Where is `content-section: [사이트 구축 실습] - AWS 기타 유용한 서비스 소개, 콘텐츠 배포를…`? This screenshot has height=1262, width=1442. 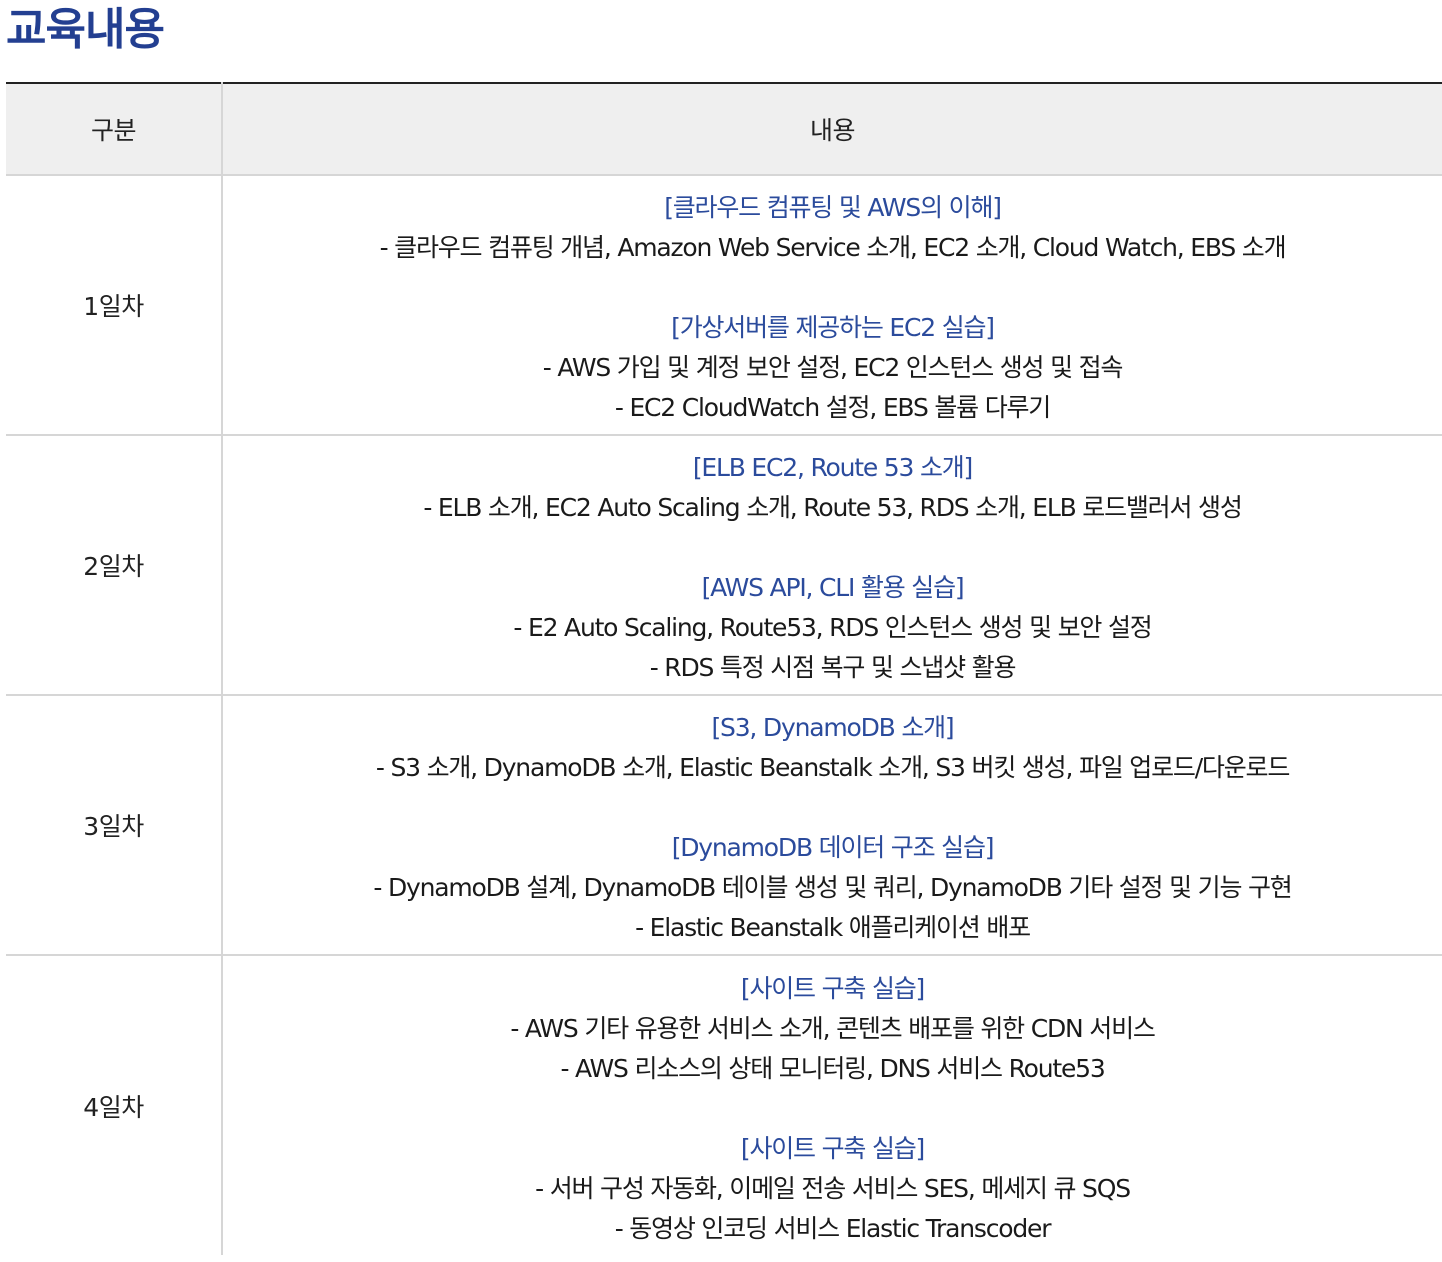
content-section: [사이트 구축 실습] - AWS 기타 유용한 서비스 소개, 콘텐츠 배포를… is located at coordinates (832, 1029).